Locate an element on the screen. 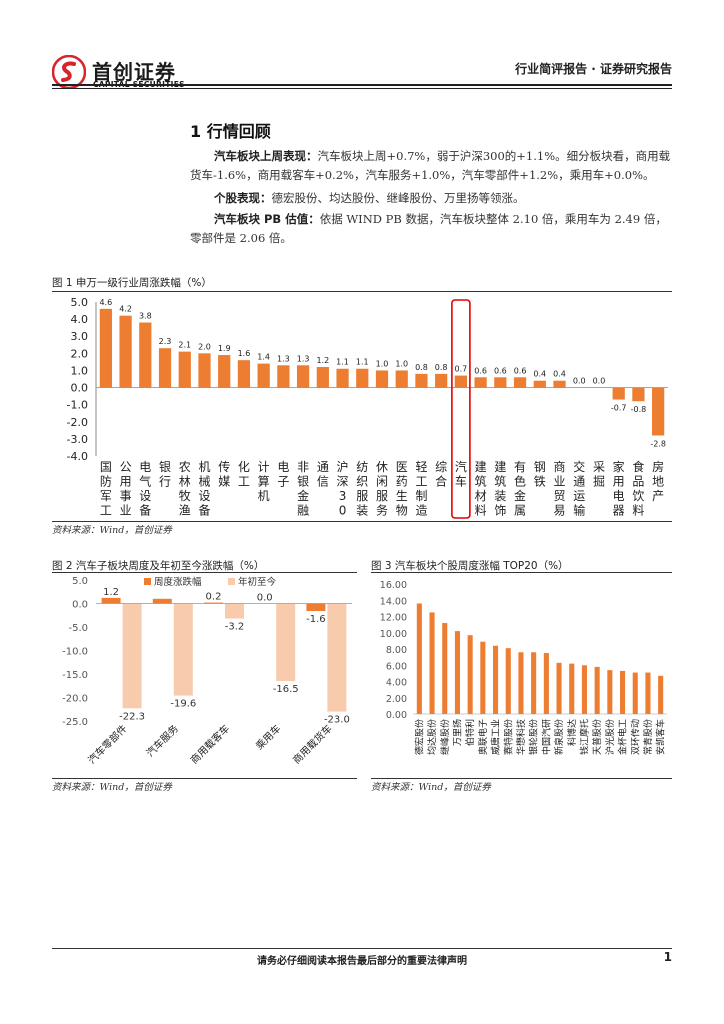 Image resolution: width=724 pixels, height=1024 pixels. data-label: 1.1 is located at coordinates (342, 362).